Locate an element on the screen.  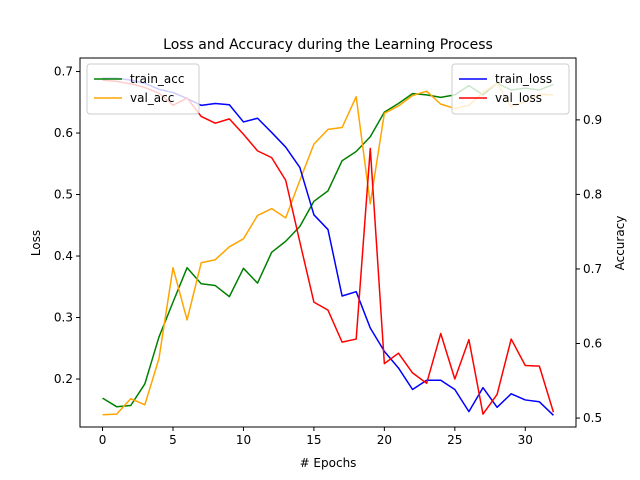
y-tick-label-left: 0.4 is located at coordinates (63, 256).